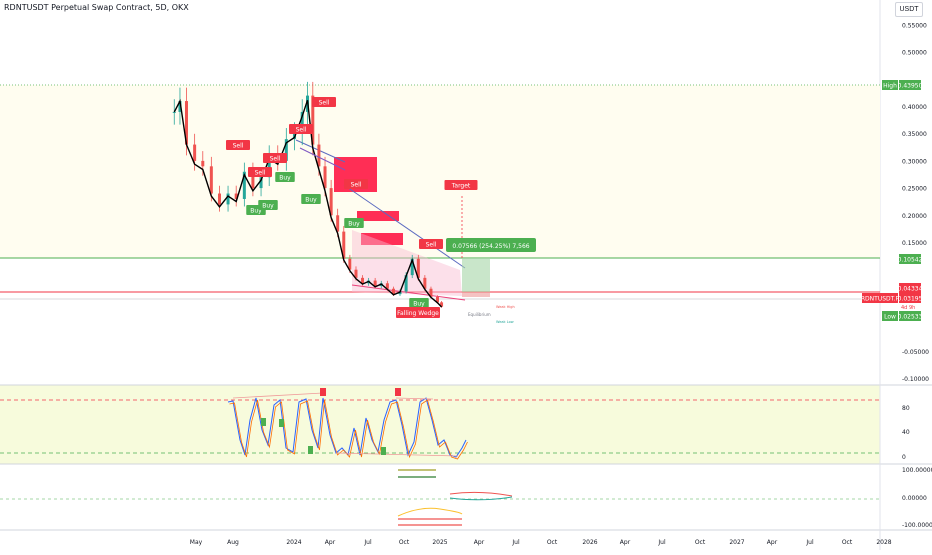 This screenshot has height=555, width=932. I want to click on low-value: 0.02533, so click(910, 317).